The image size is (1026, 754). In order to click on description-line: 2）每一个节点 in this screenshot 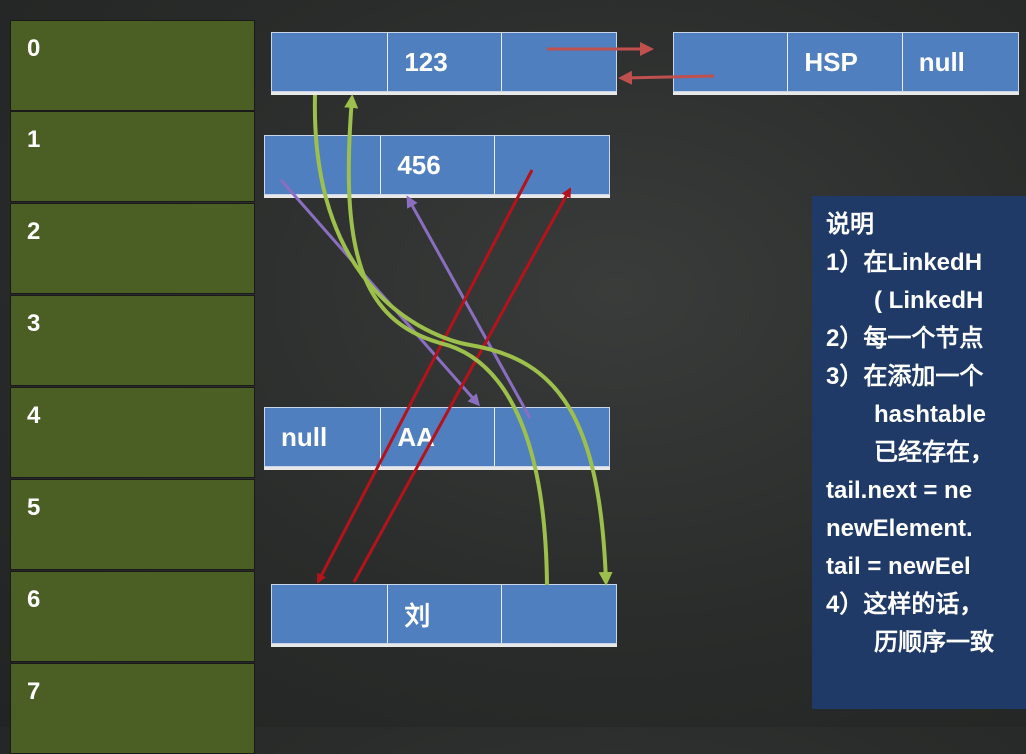, I will do `click(905, 338)`.